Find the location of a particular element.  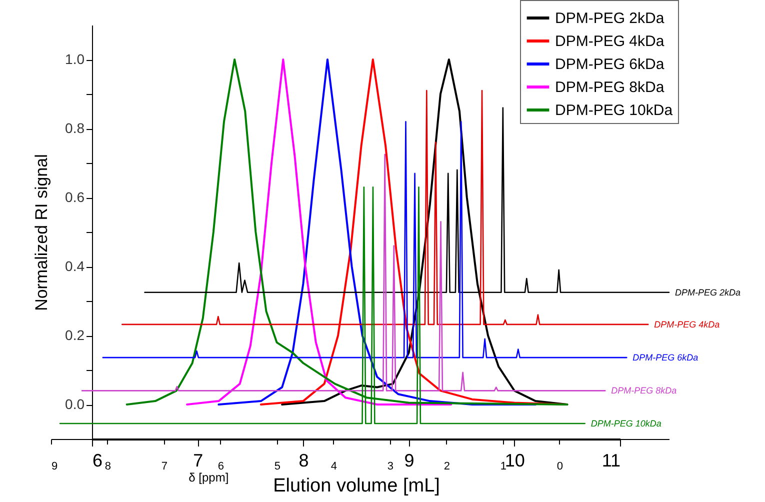

x-tick-label: 7 is located at coordinates (198, 460).